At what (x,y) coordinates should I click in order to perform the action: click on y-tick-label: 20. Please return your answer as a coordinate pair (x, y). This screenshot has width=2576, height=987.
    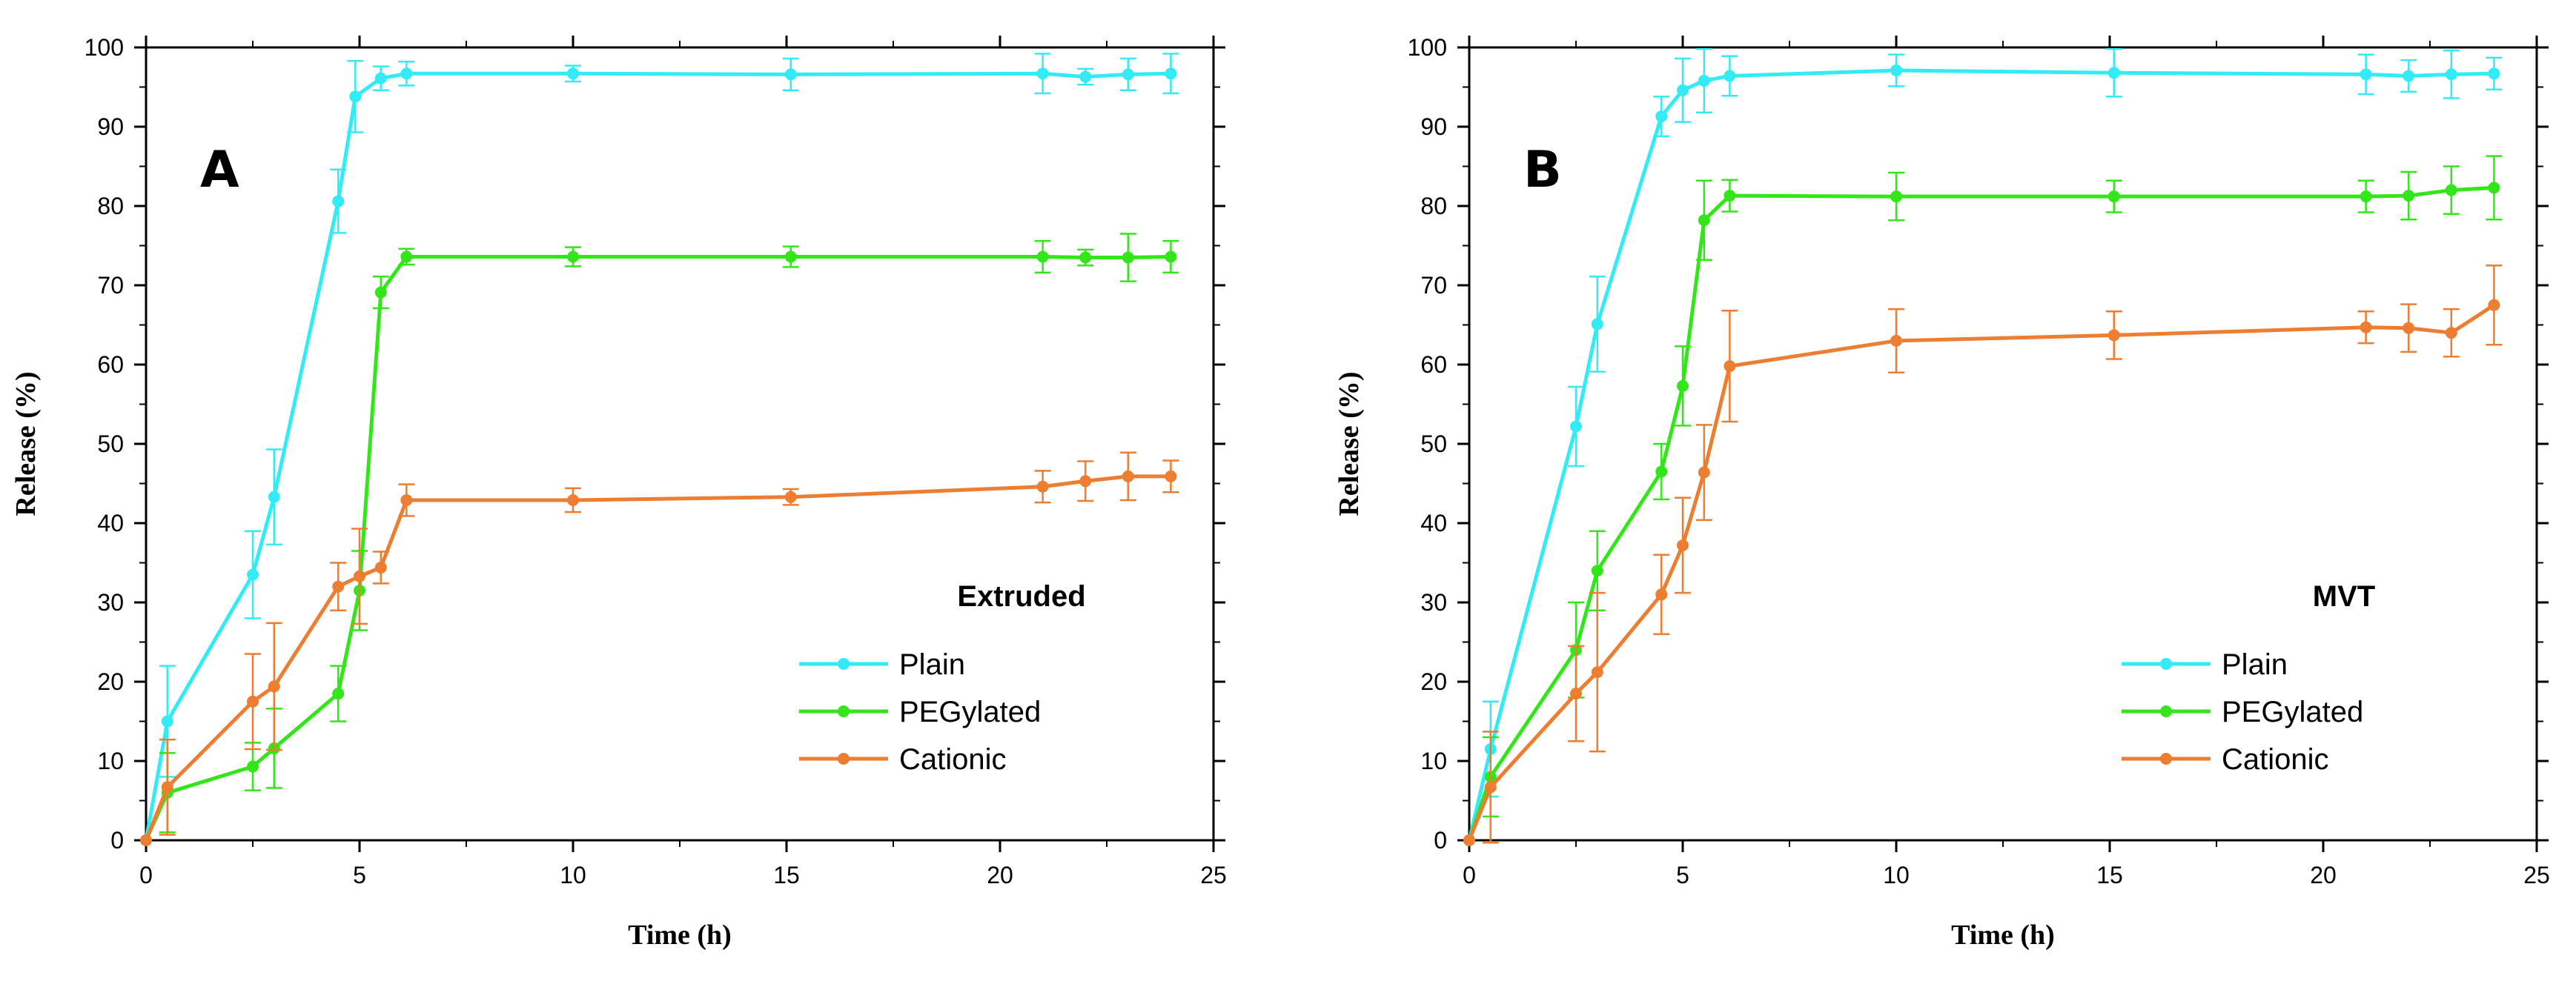
    Looking at the image, I should click on (110, 681).